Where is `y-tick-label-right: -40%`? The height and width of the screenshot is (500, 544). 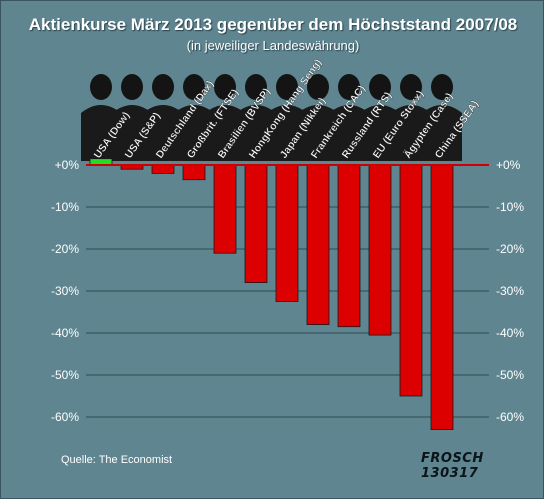
y-tick-label-right: -40% is located at coordinates (510, 333).